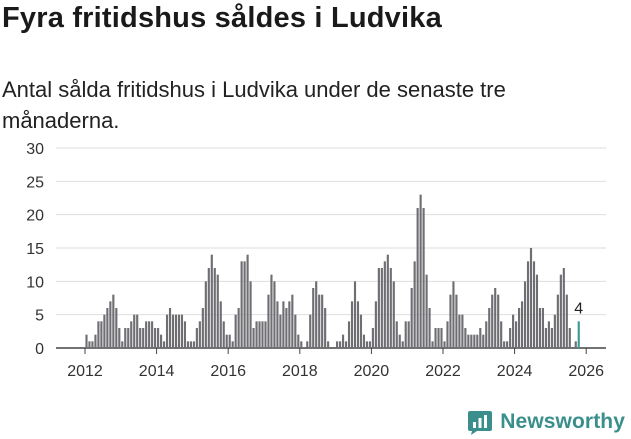 This screenshot has height=439, width=631. Describe the element at coordinates (35, 216) in the screenshot. I see `y-tick-label: 20` at that location.